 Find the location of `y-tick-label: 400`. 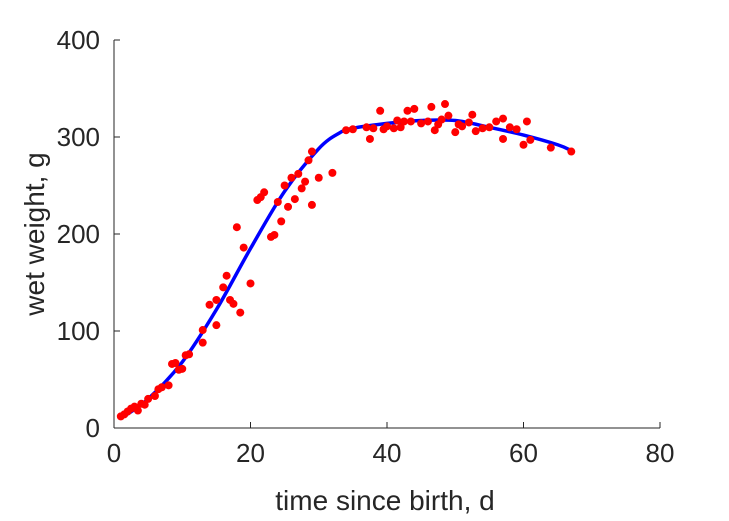

y-tick-label: 400 is located at coordinates (78, 40).